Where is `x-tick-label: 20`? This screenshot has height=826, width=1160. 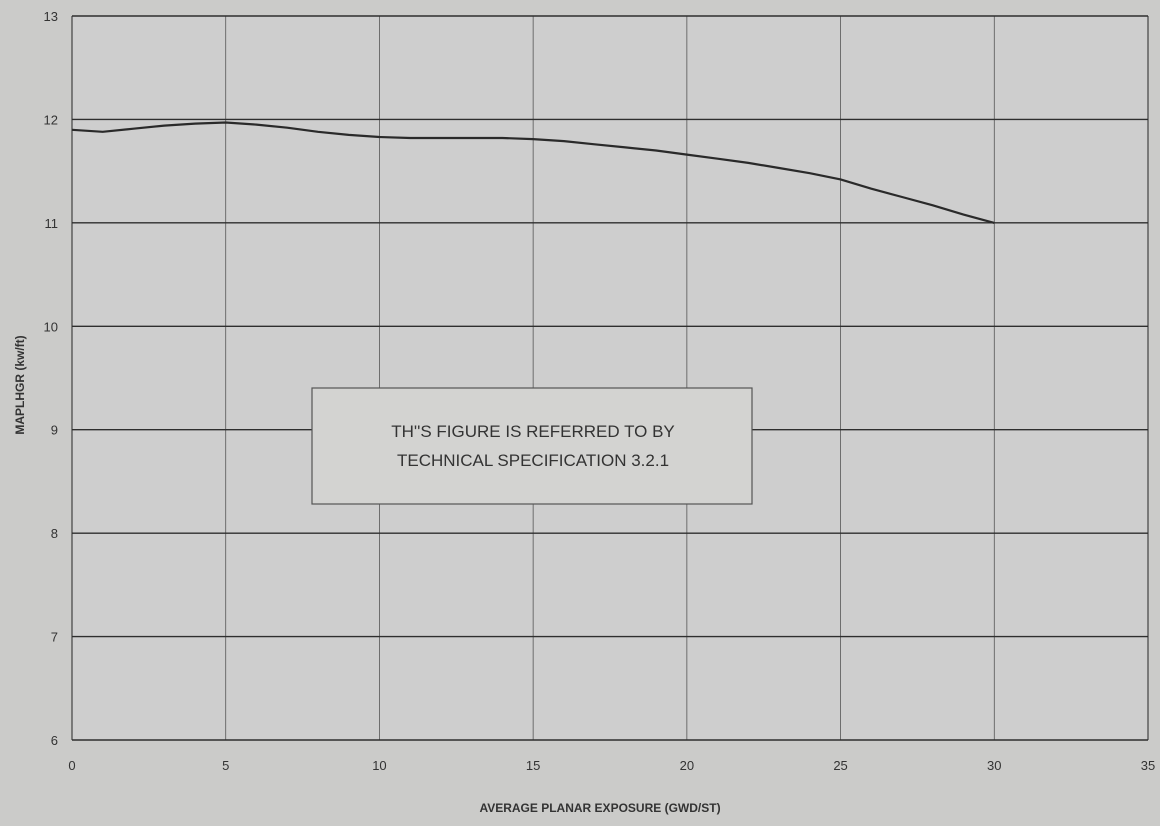
x-tick-label: 20 is located at coordinates (687, 765).